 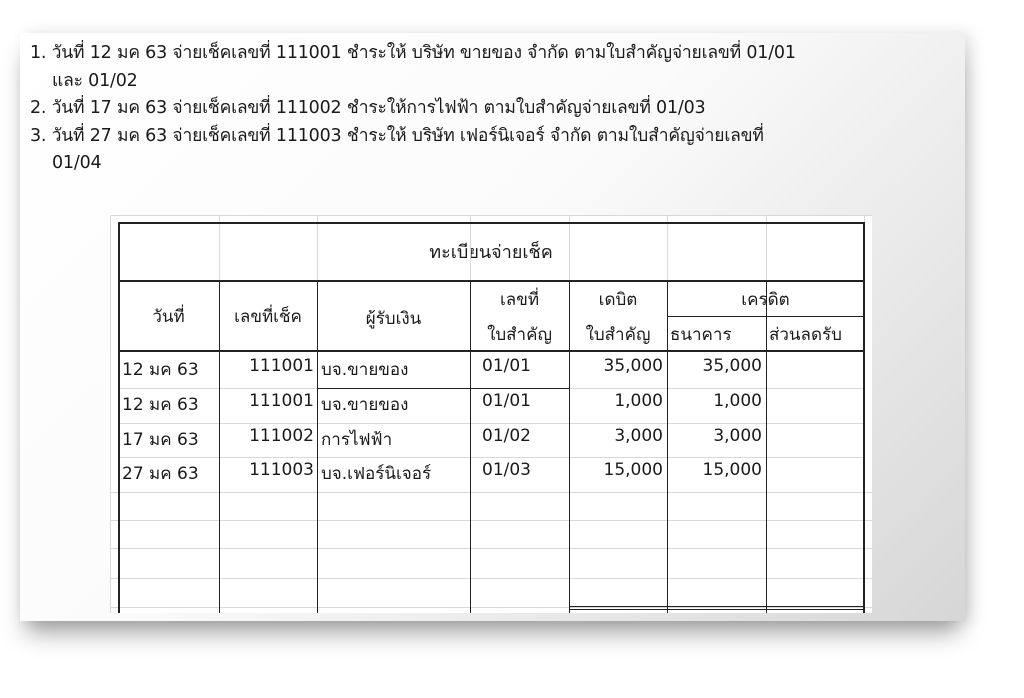 What do you see at coordinates (519, 335) in the screenshot?
I see `header-voucher-no-2: ใบสำคัญ` at bounding box center [519, 335].